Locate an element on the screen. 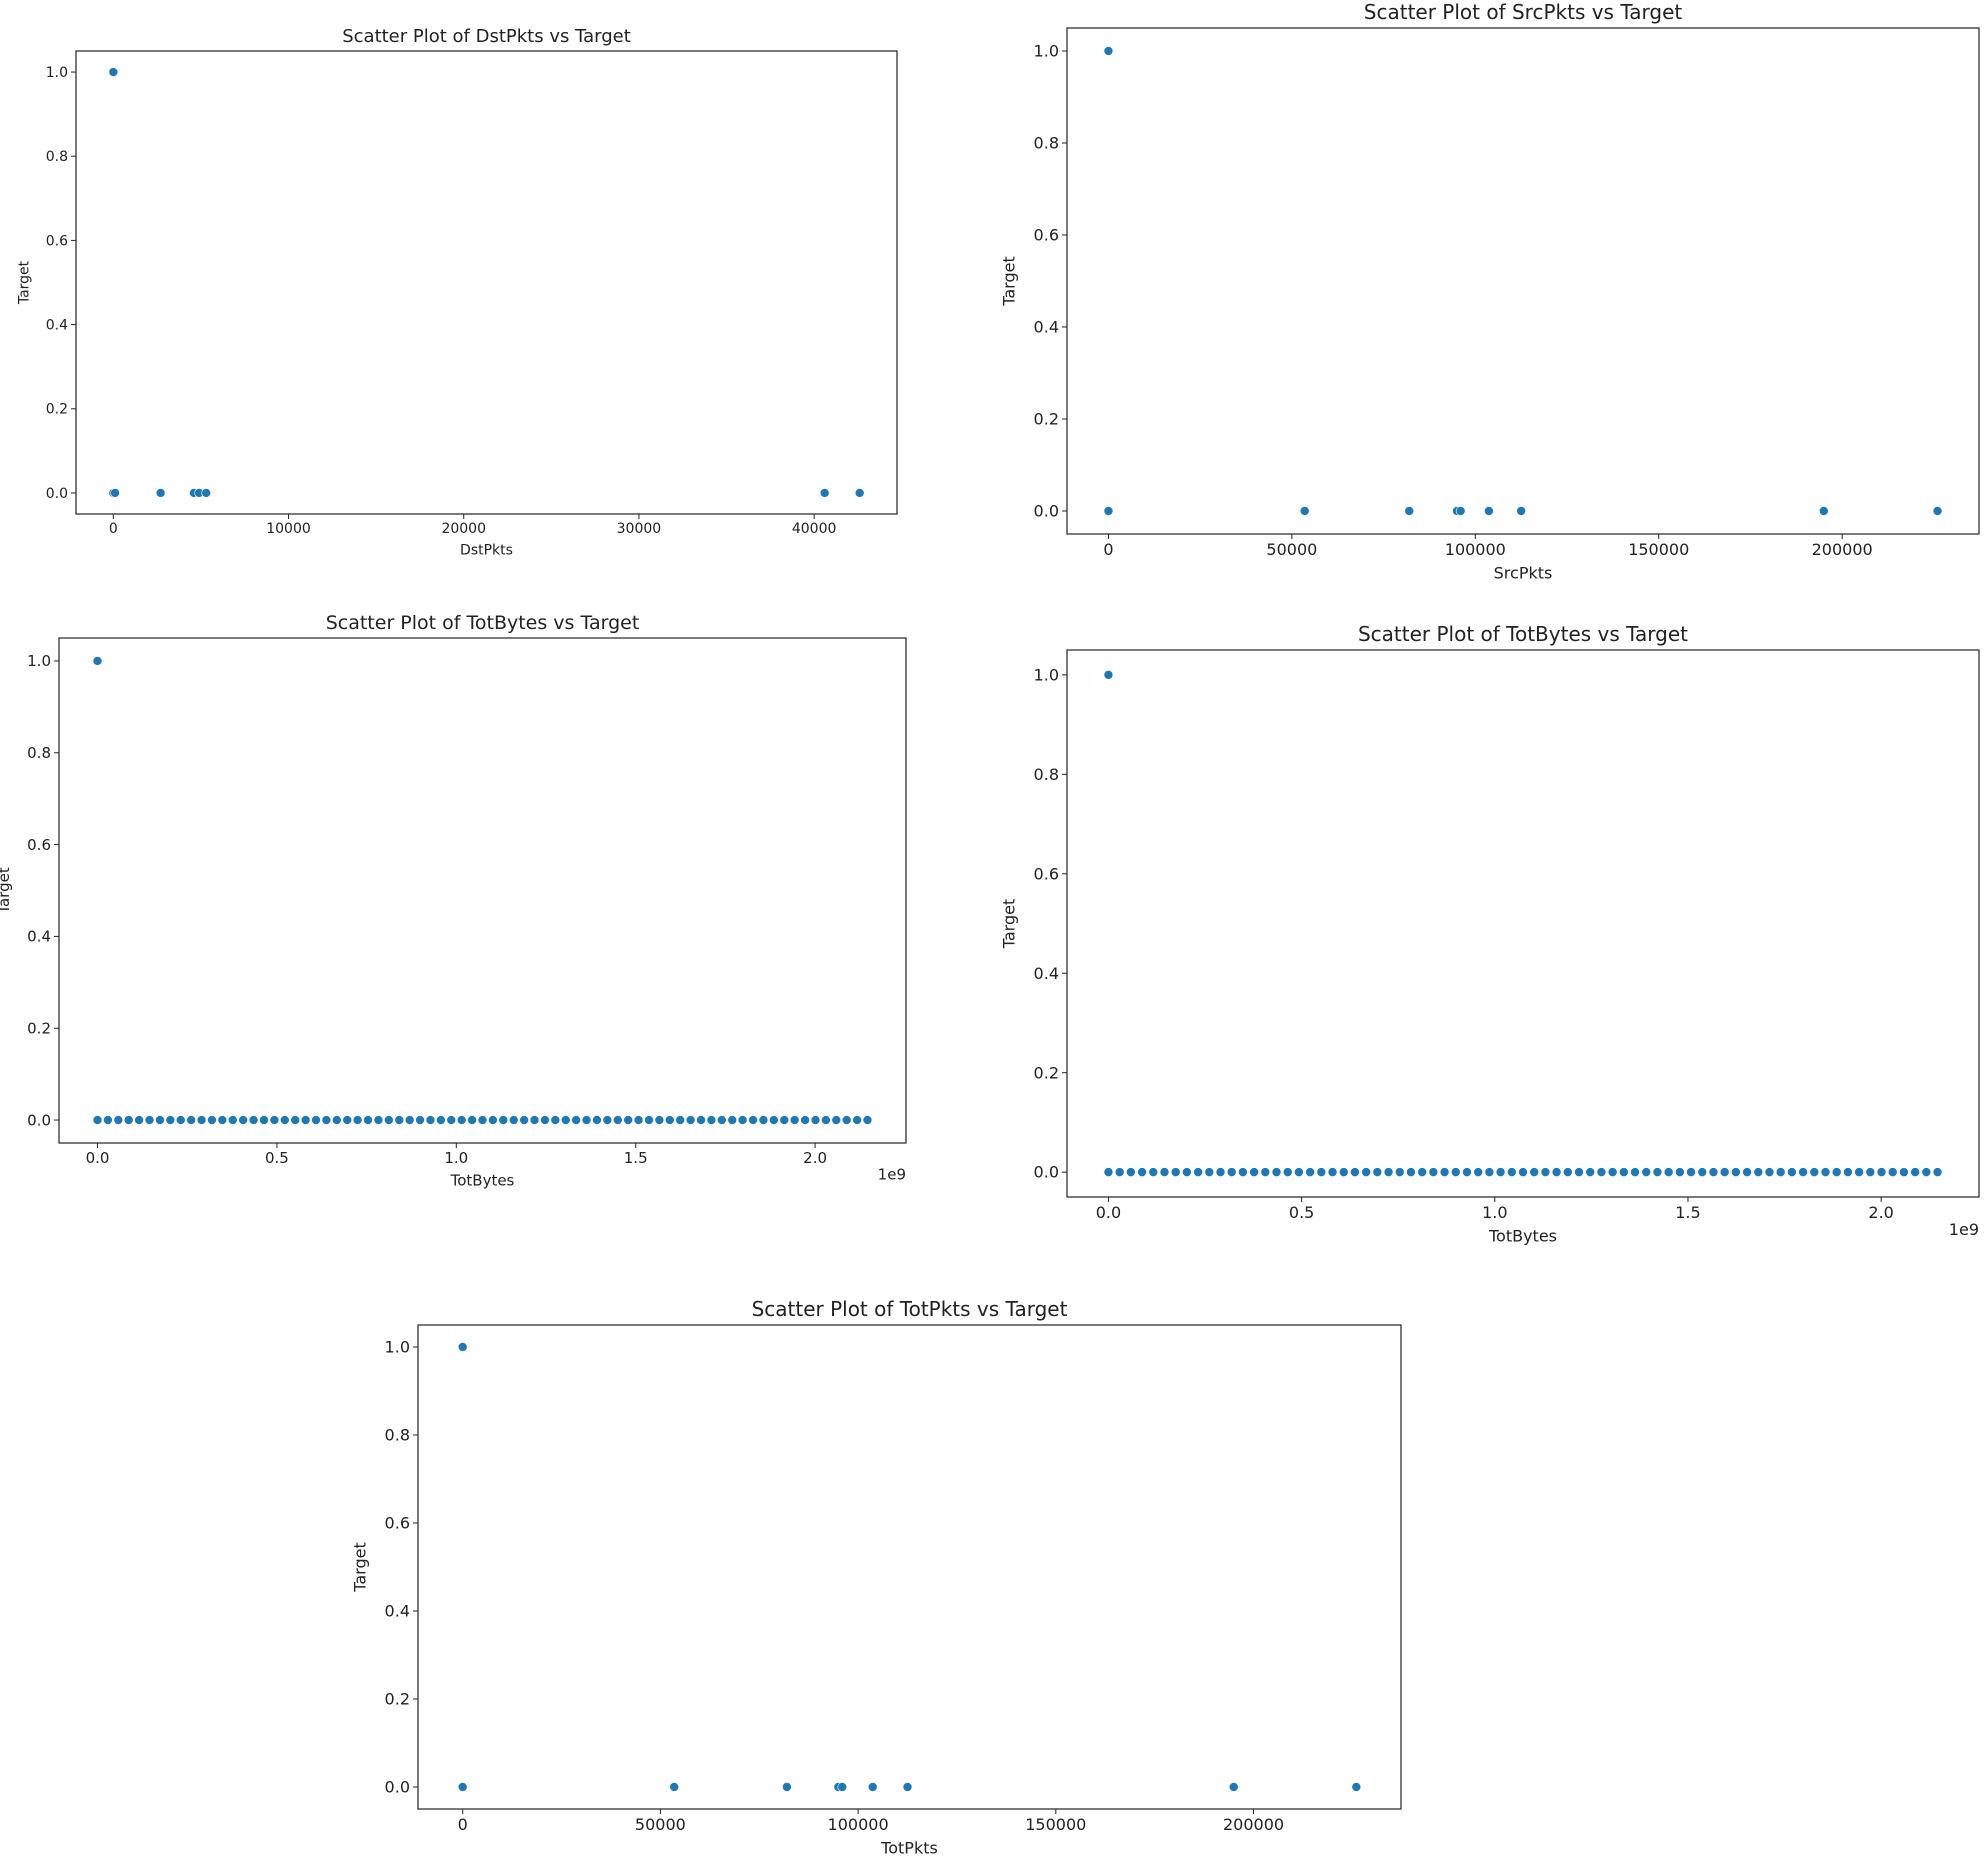  x-axis-label: TotBytes is located at coordinates (1522, 1235).